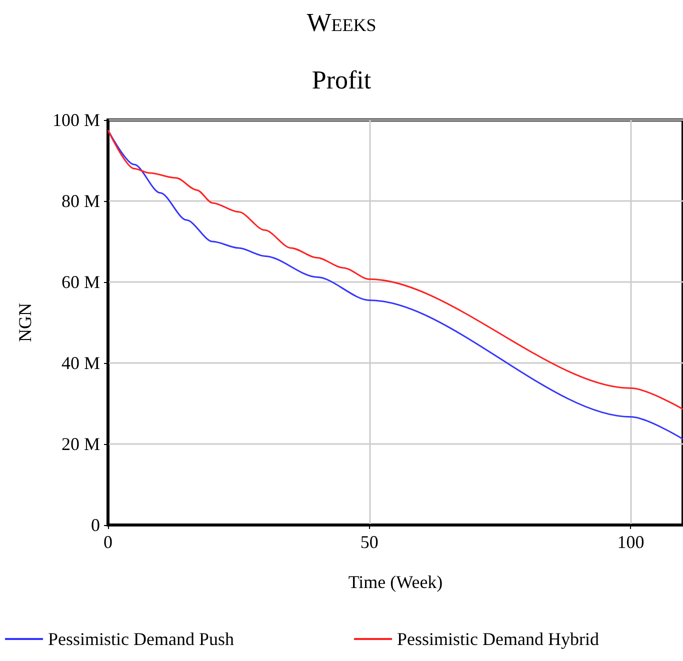 This screenshot has height=661, width=683. I want to click on y-axis-title: NGN, so click(25, 322).